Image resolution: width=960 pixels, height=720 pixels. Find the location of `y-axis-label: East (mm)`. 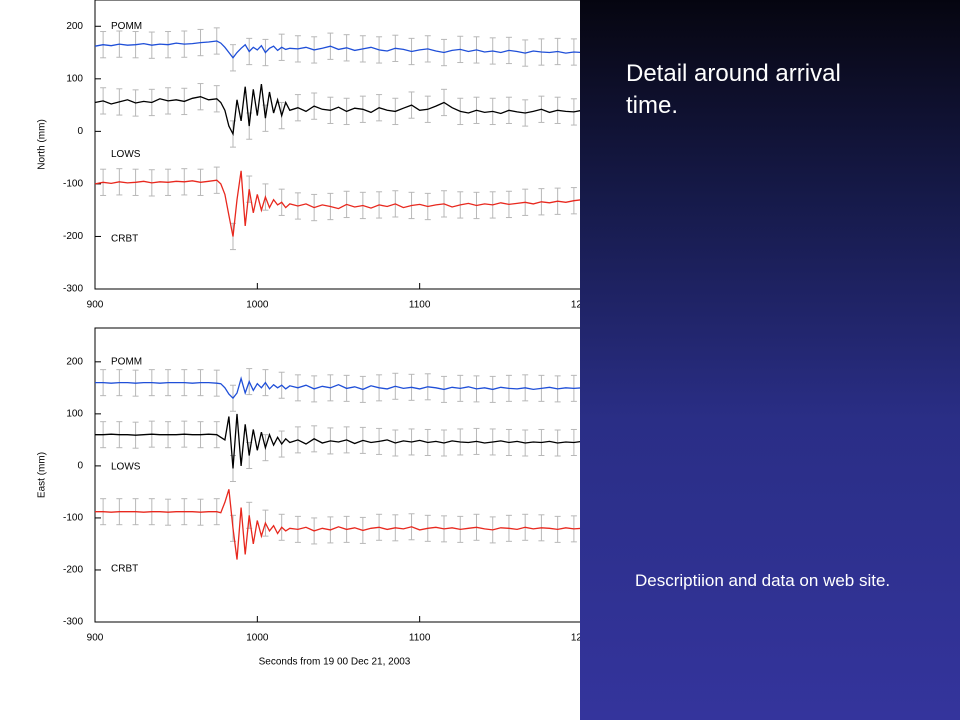

y-axis-label: East (mm) is located at coordinates (42, 475).